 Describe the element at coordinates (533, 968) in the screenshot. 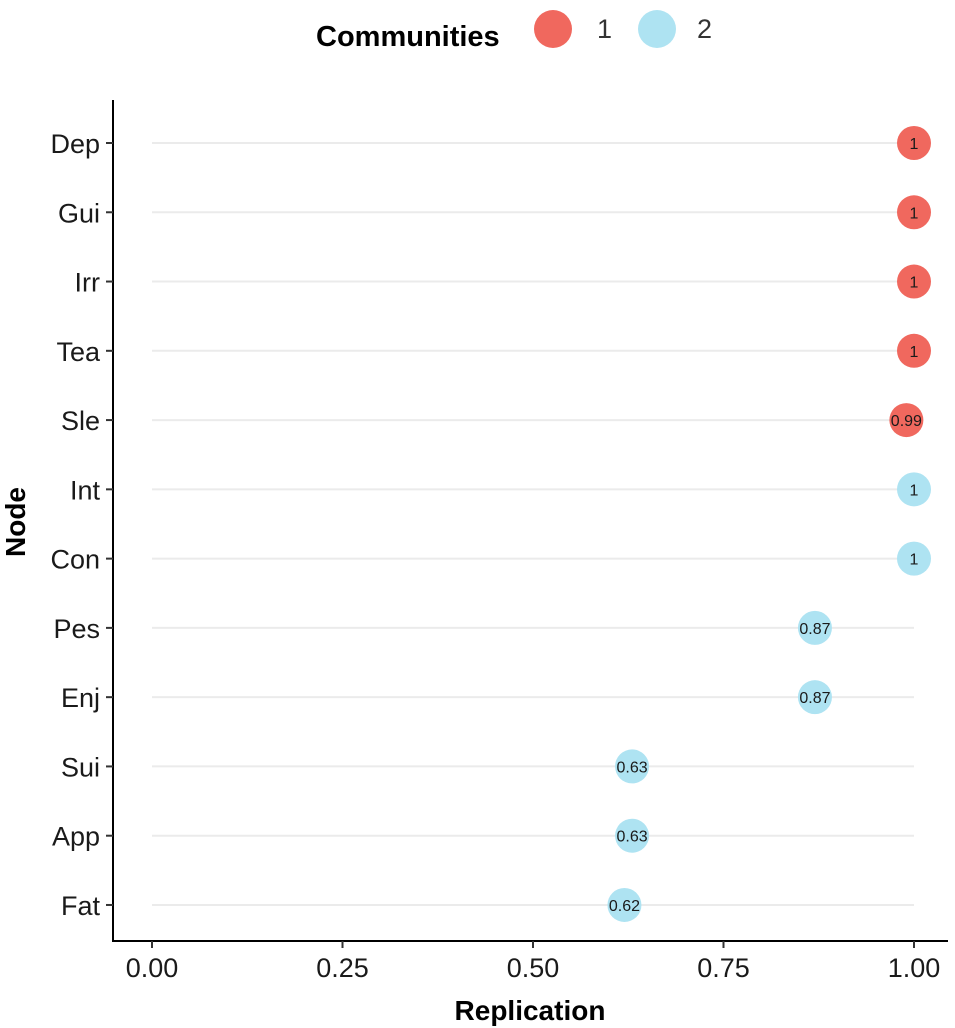

I see `x-tick-label-0.50: 0.50` at that location.